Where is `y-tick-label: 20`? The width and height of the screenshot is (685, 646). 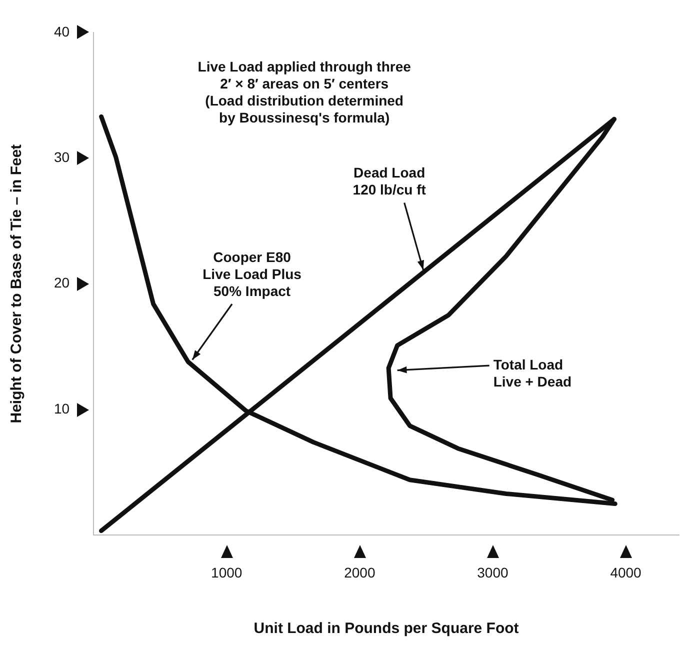 y-tick-label: 20 is located at coordinates (62, 282).